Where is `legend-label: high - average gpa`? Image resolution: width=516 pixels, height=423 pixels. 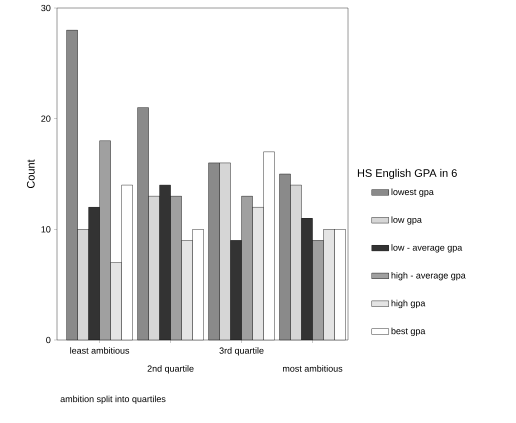 legend-label: high - average gpa is located at coordinates (429, 276).